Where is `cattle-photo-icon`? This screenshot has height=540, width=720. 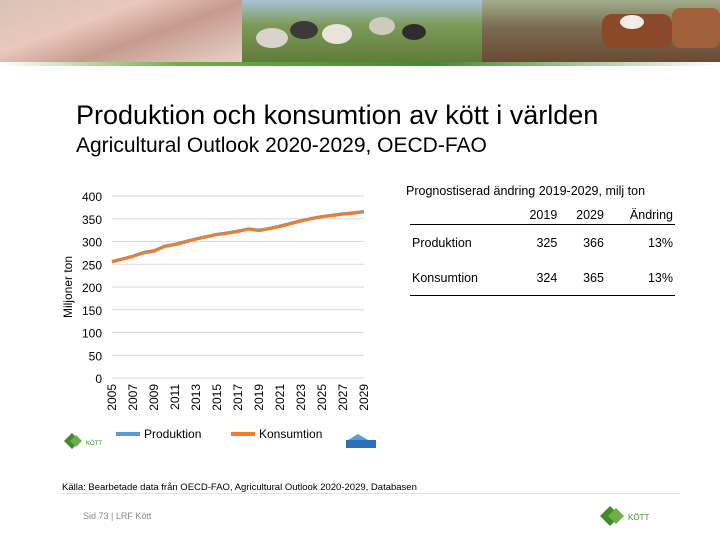 cattle-photo-icon is located at coordinates (601, 31).